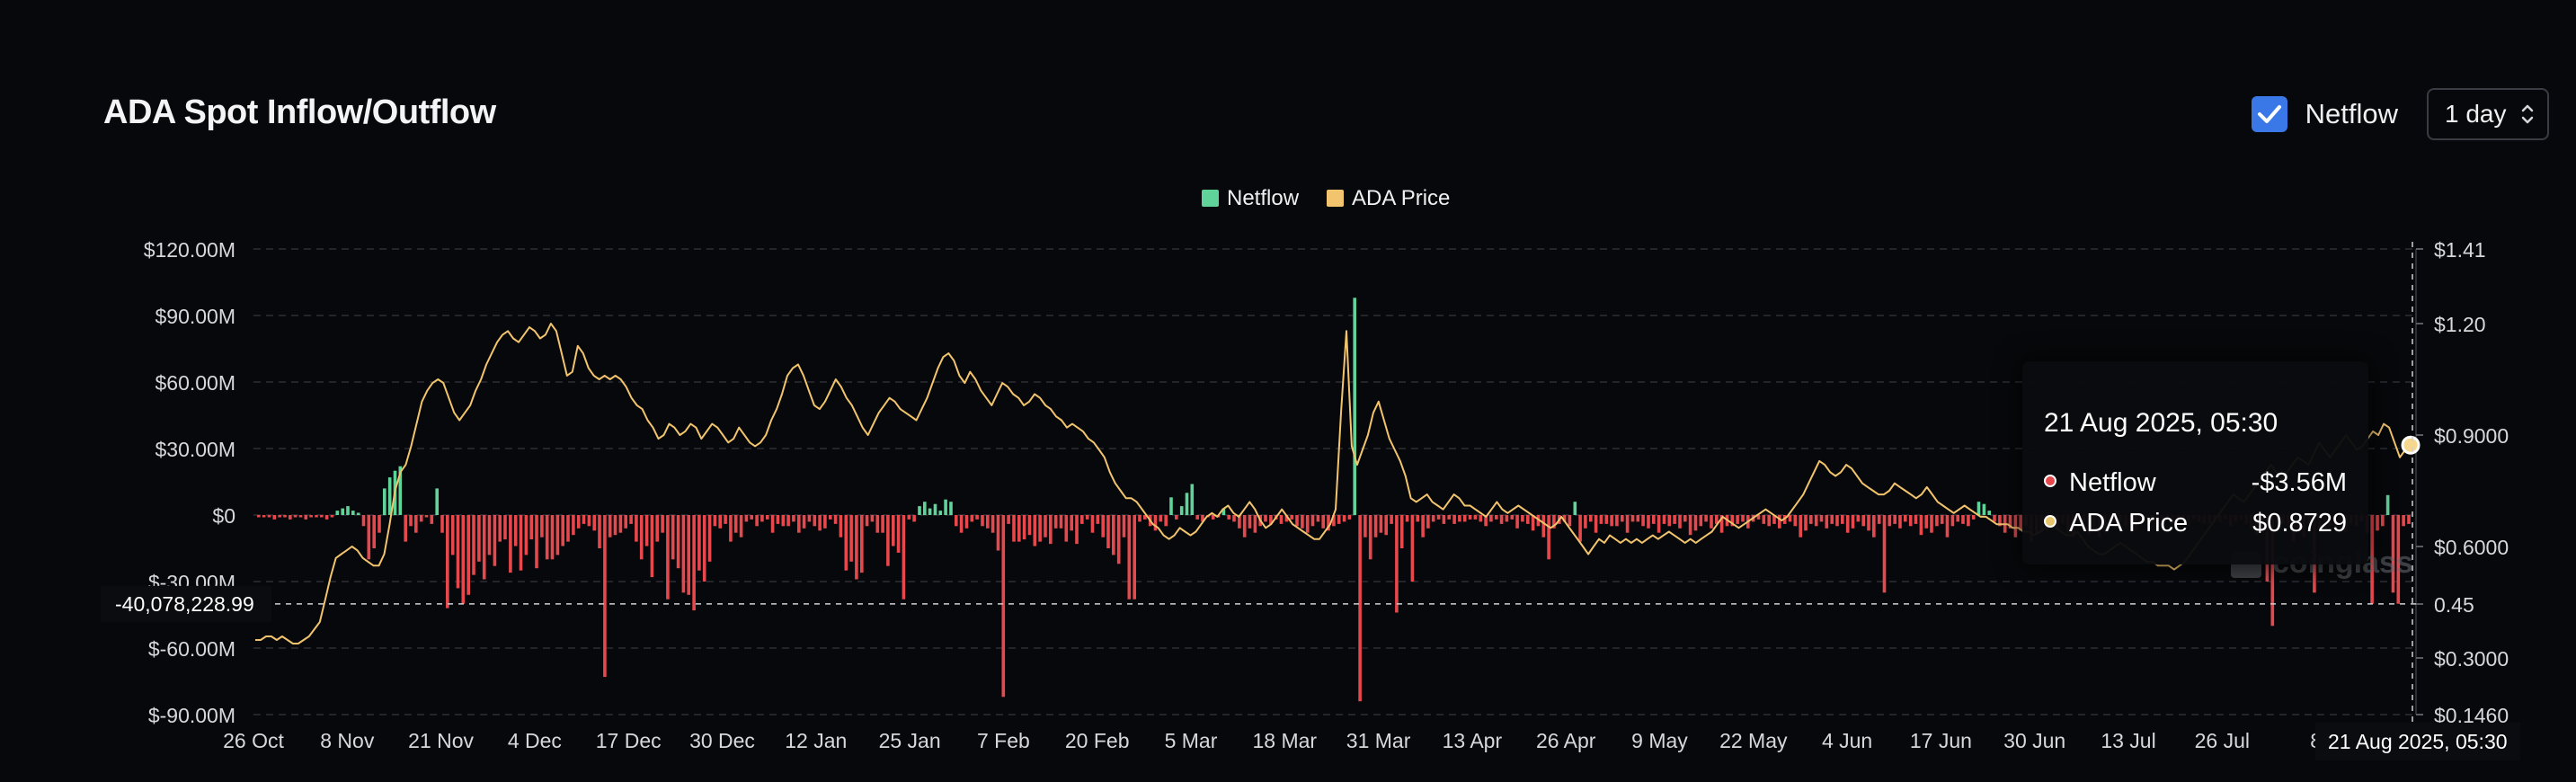 The image size is (2576, 782). I want to click on right-axis-tick-label: 0.45, so click(2454, 605).